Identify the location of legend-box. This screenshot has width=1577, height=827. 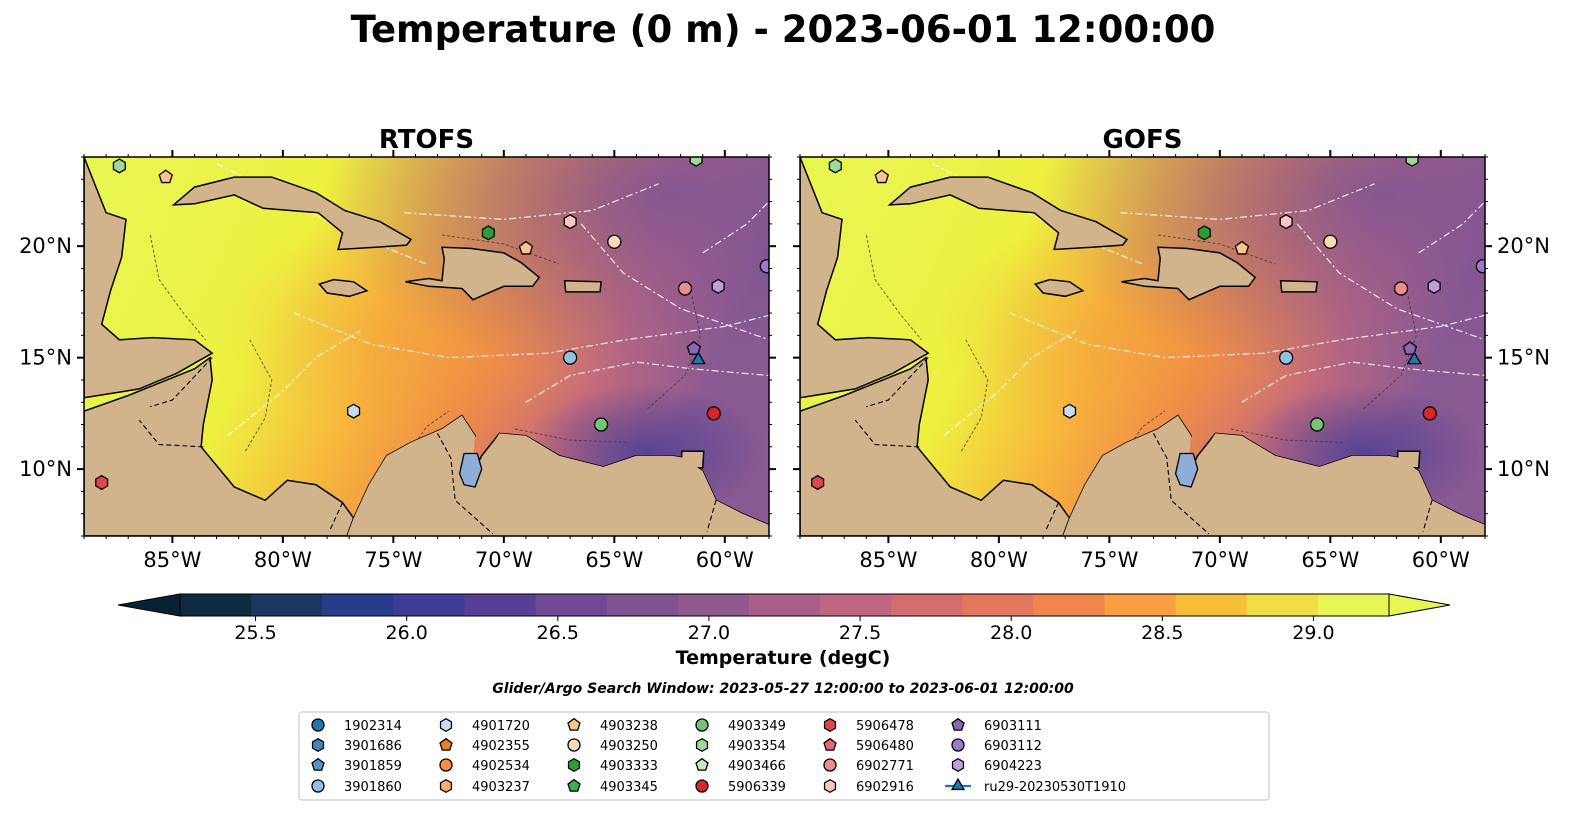
(784, 756).